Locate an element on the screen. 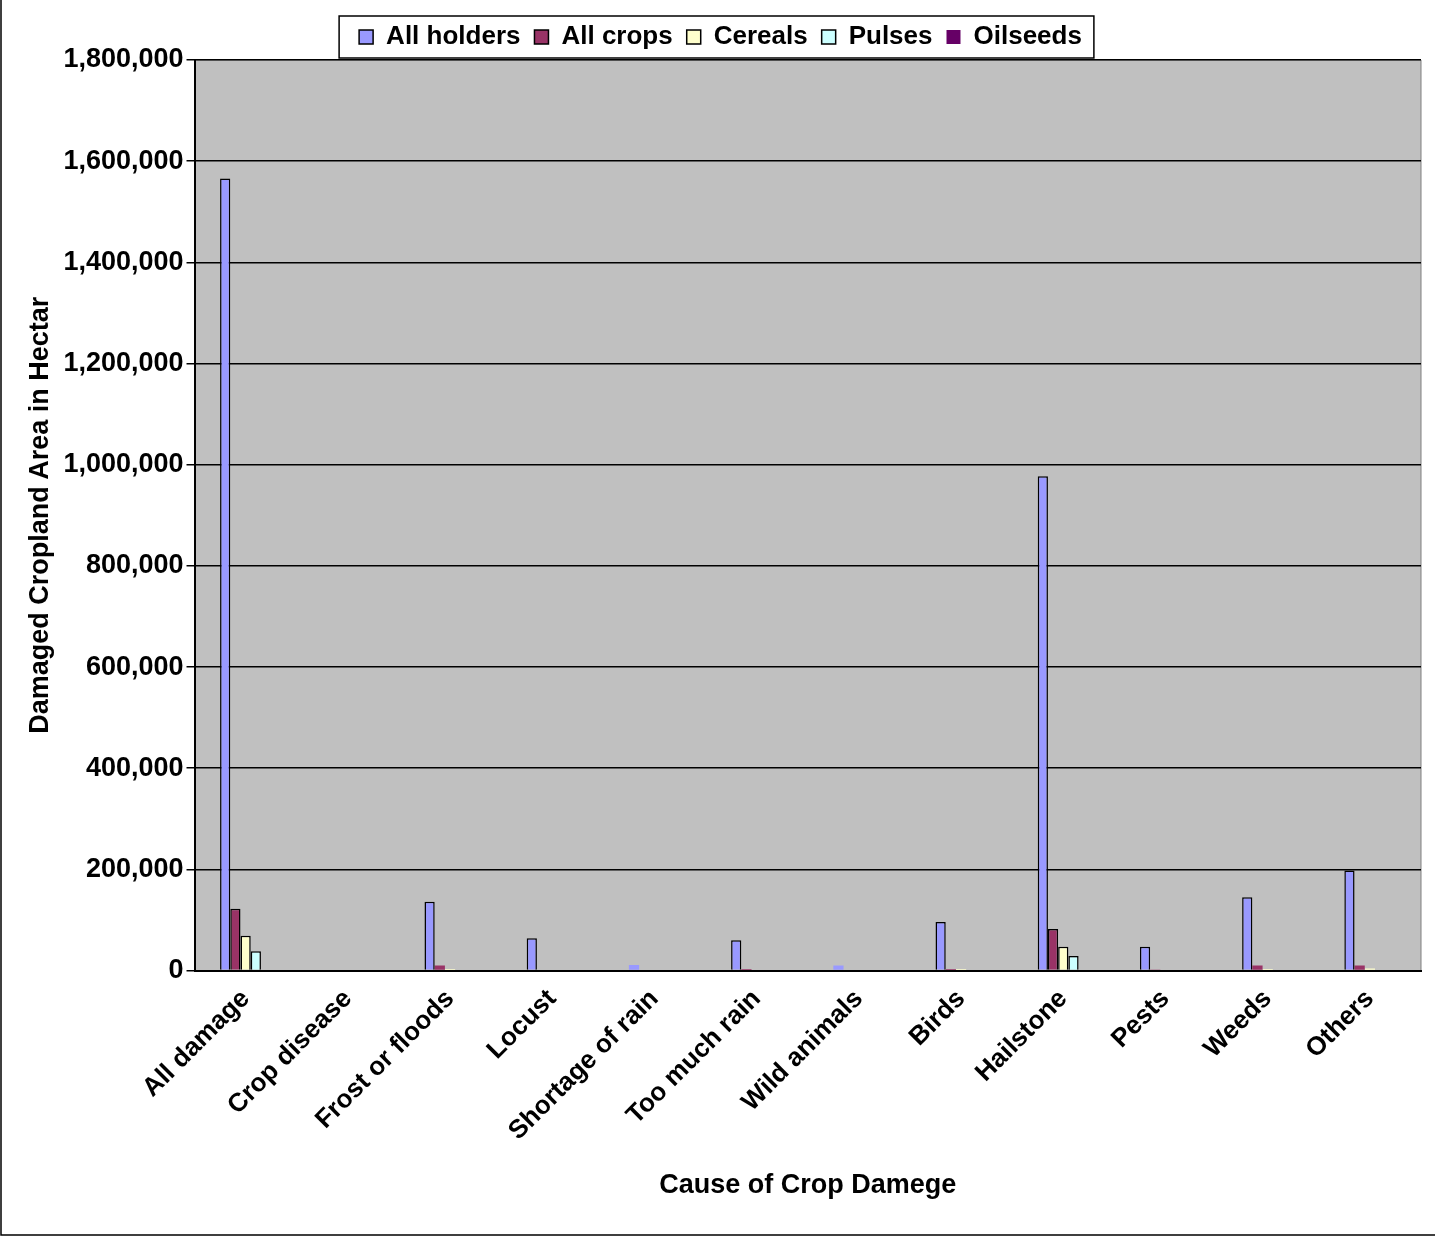 The width and height of the screenshot is (1435, 1236). y-tick-label: 1,600,000 is located at coordinates (123, 159).